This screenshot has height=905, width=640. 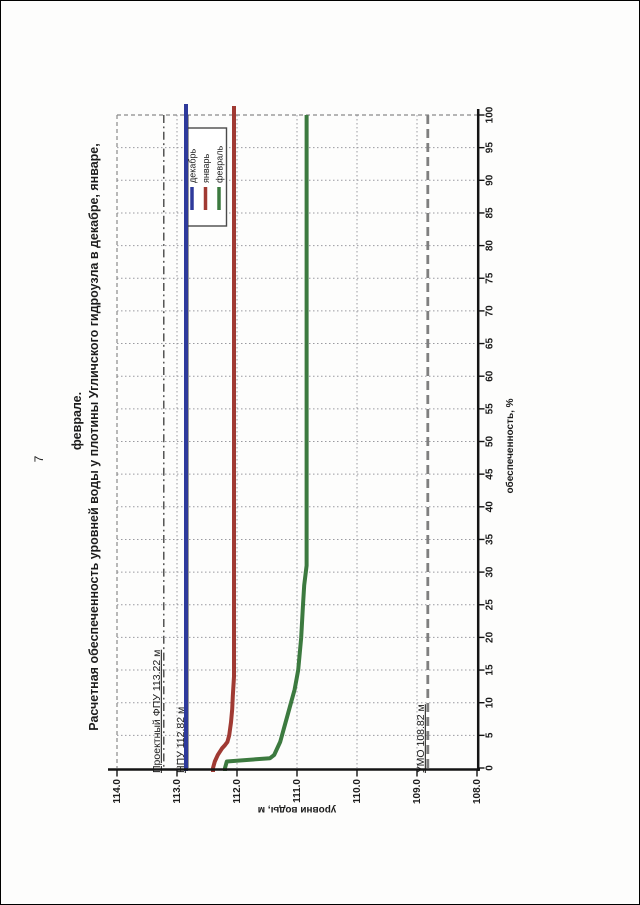 I want to click on percent-tick-label: 70, so click(x=490, y=311).